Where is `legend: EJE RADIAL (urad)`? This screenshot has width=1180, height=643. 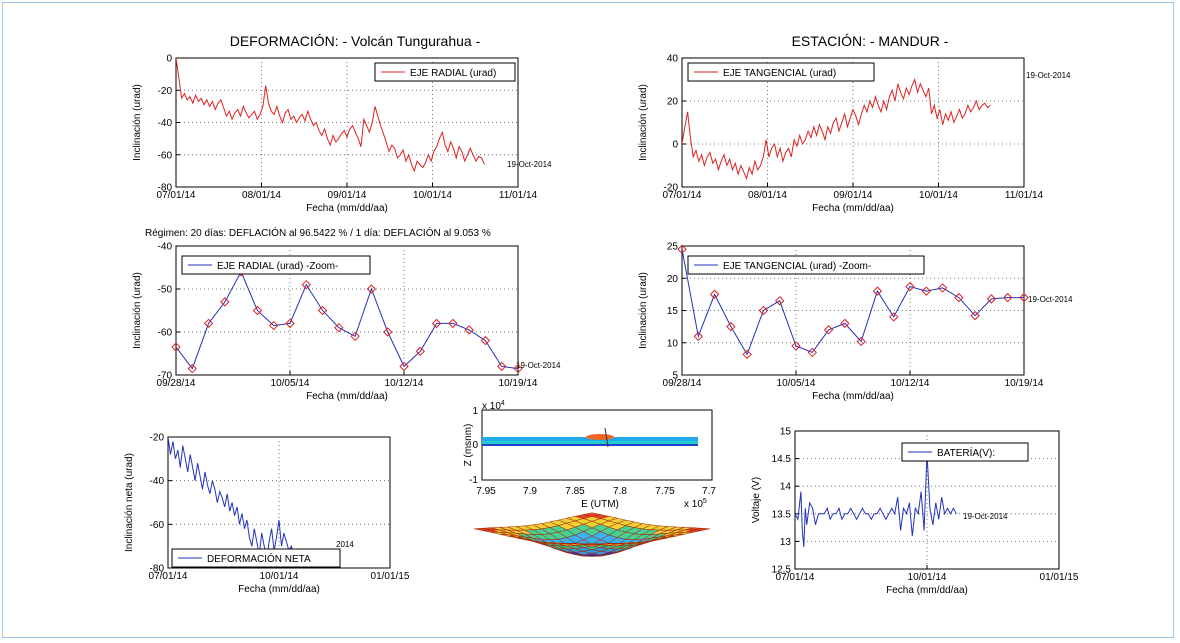
legend: EJE RADIAL (urad) is located at coordinates (445, 72).